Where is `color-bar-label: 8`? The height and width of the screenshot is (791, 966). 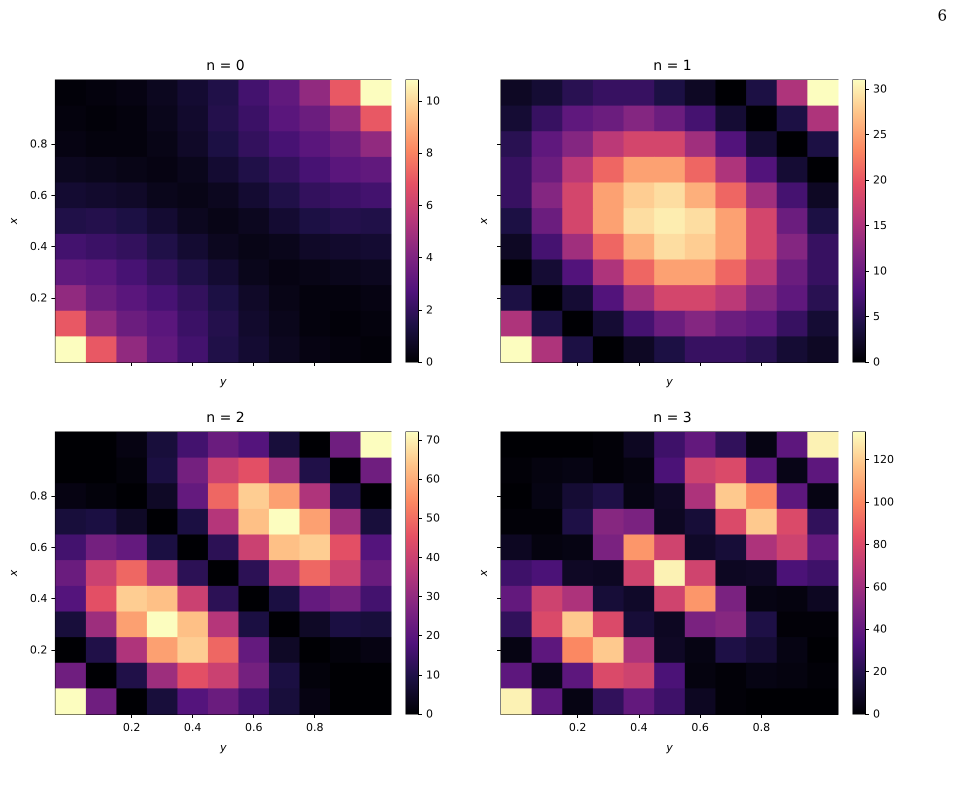 color-bar-label: 8 is located at coordinates (429, 153).